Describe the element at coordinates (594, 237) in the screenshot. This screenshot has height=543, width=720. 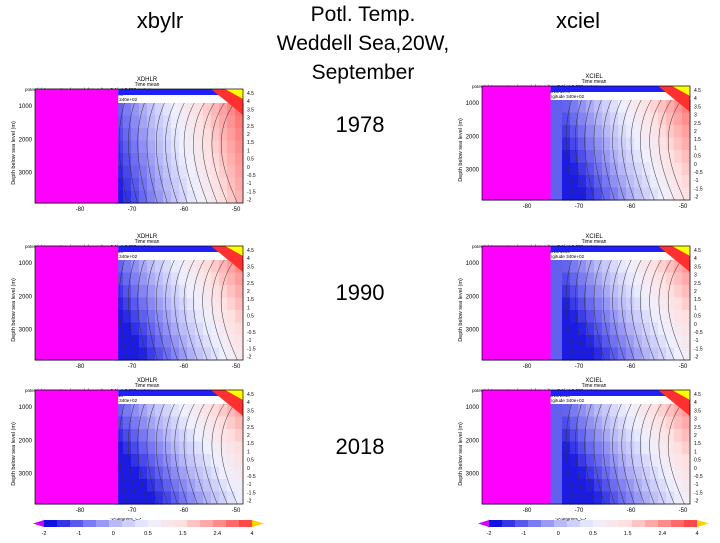
I see `panel-code: XCIEL` at that location.